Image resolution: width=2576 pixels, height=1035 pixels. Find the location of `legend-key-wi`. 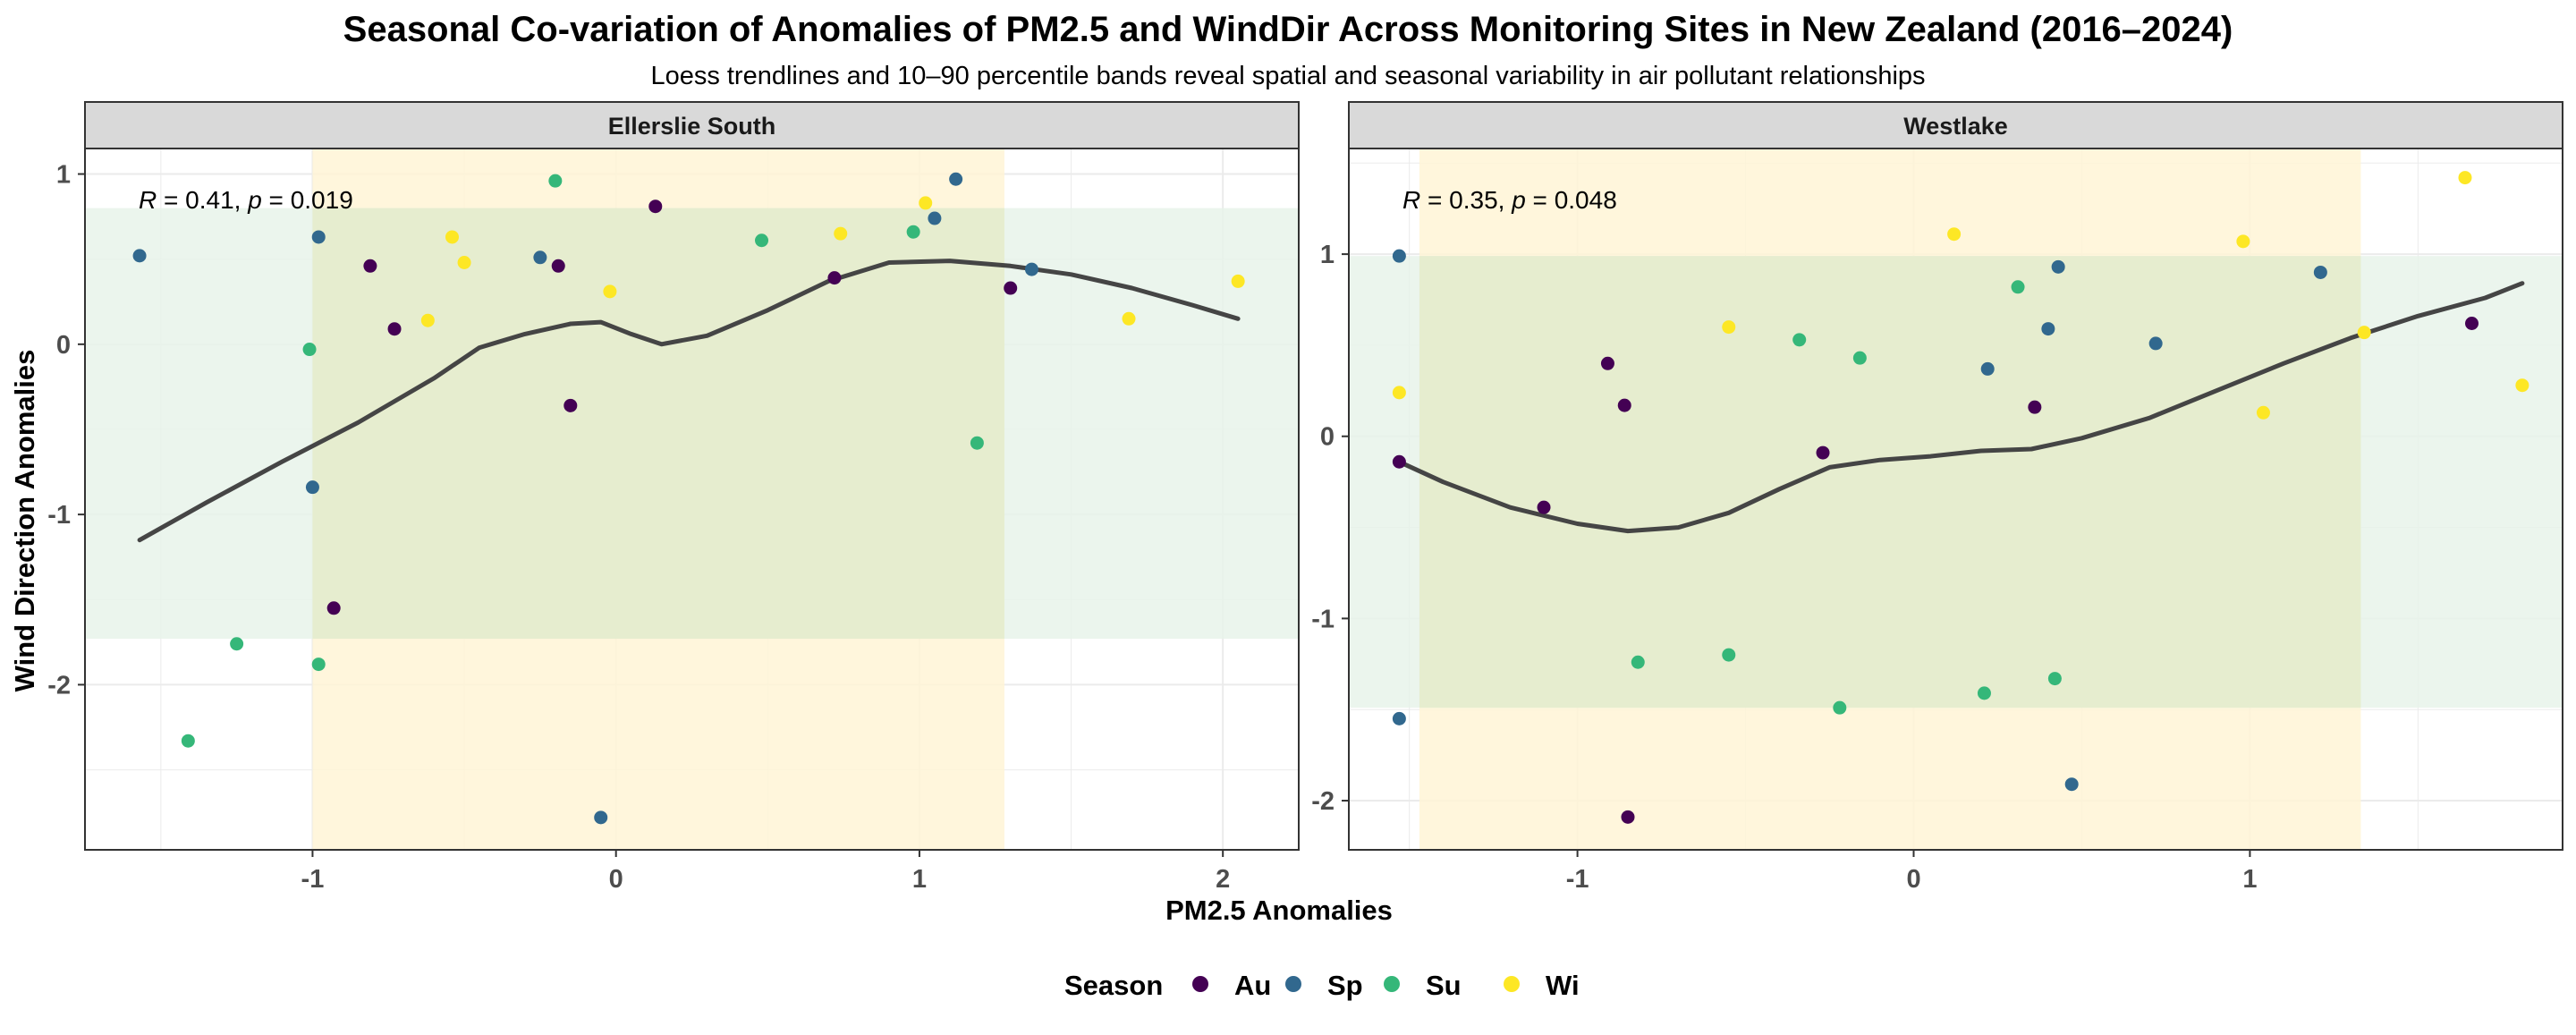

legend-key-wi is located at coordinates (1512, 984).